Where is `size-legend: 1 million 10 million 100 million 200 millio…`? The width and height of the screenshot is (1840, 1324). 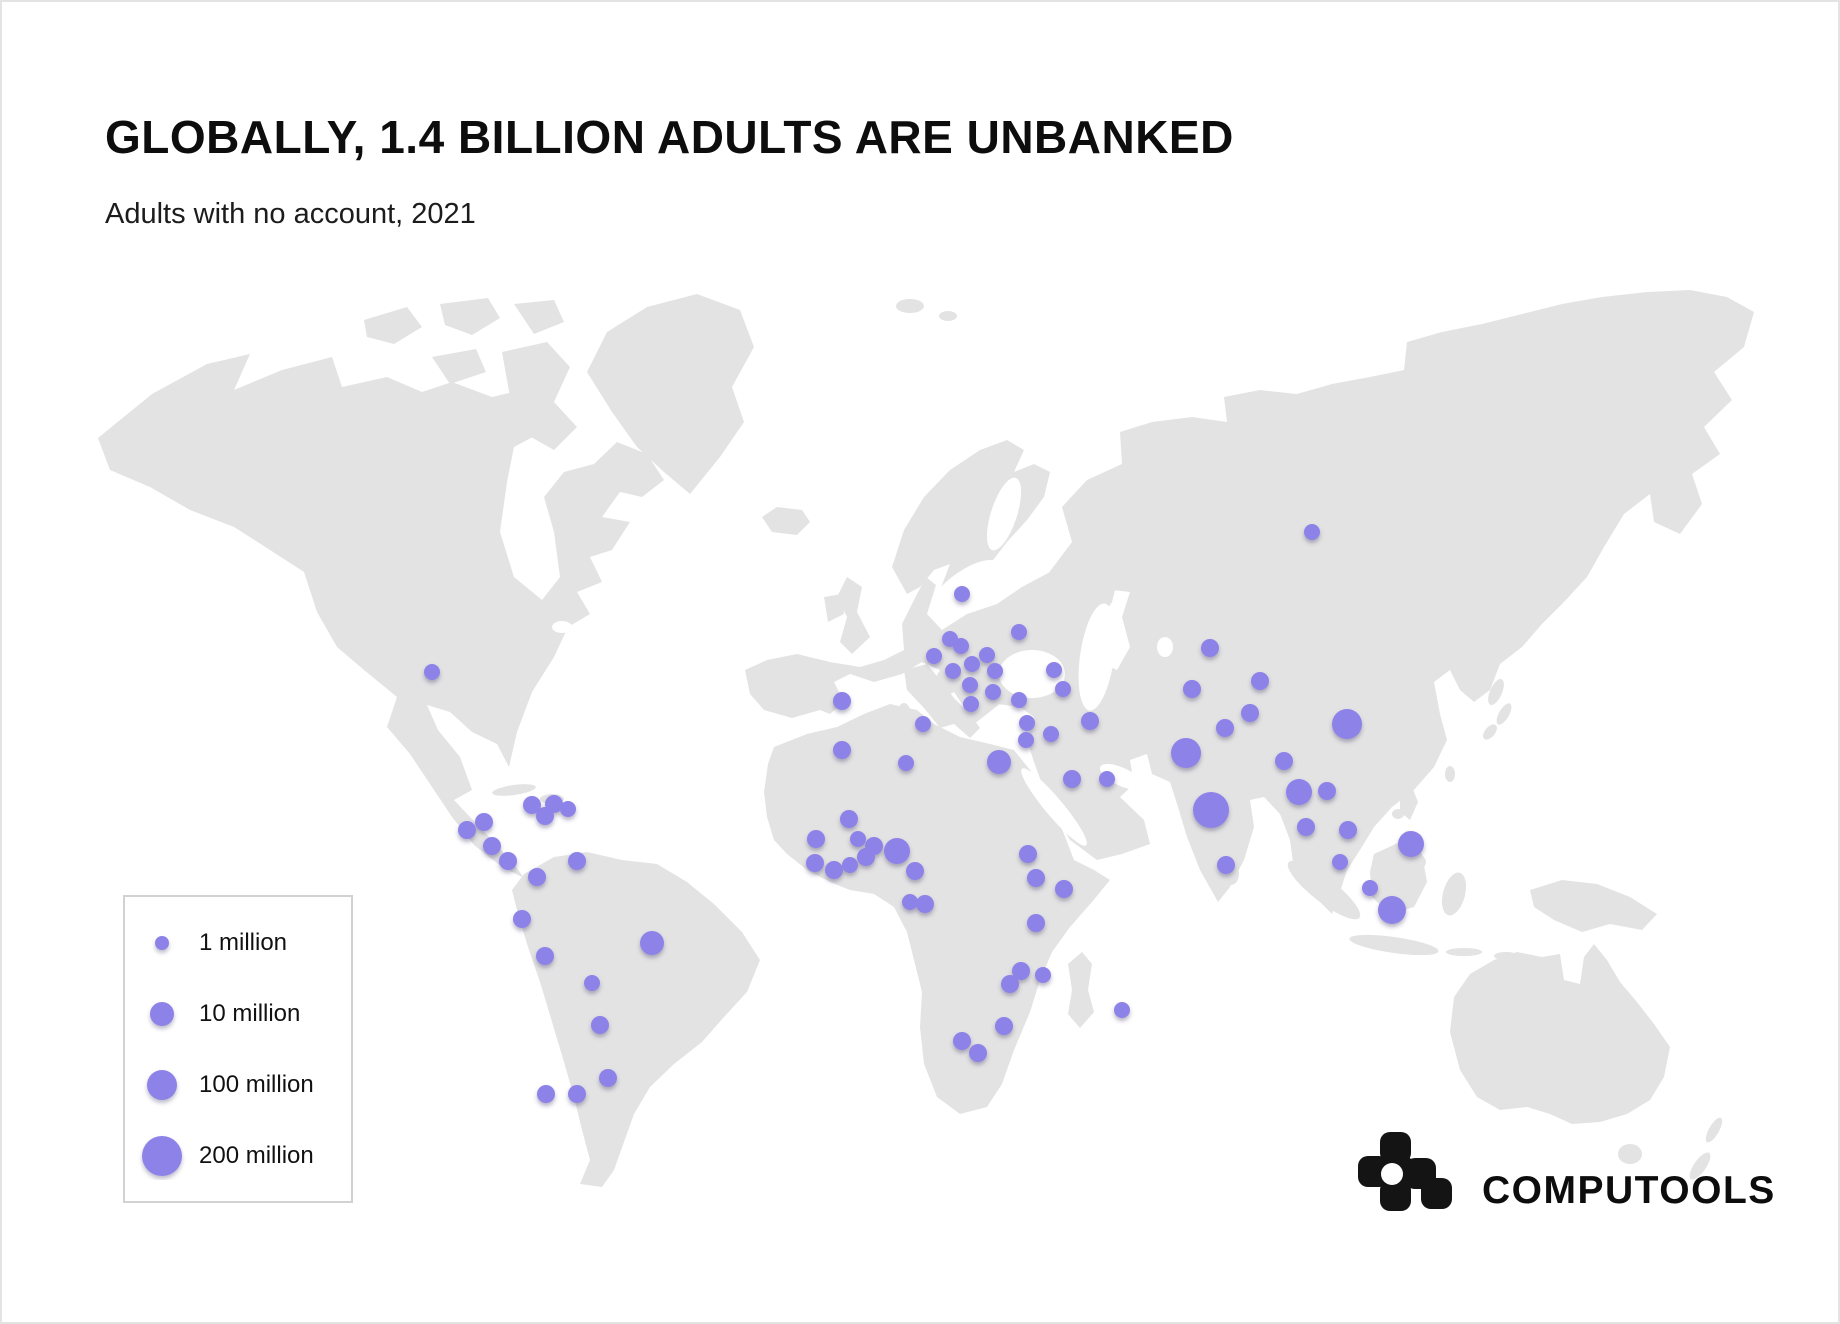 size-legend: 1 million 10 million 100 million 200 millio… is located at coordinates (238, 1049).